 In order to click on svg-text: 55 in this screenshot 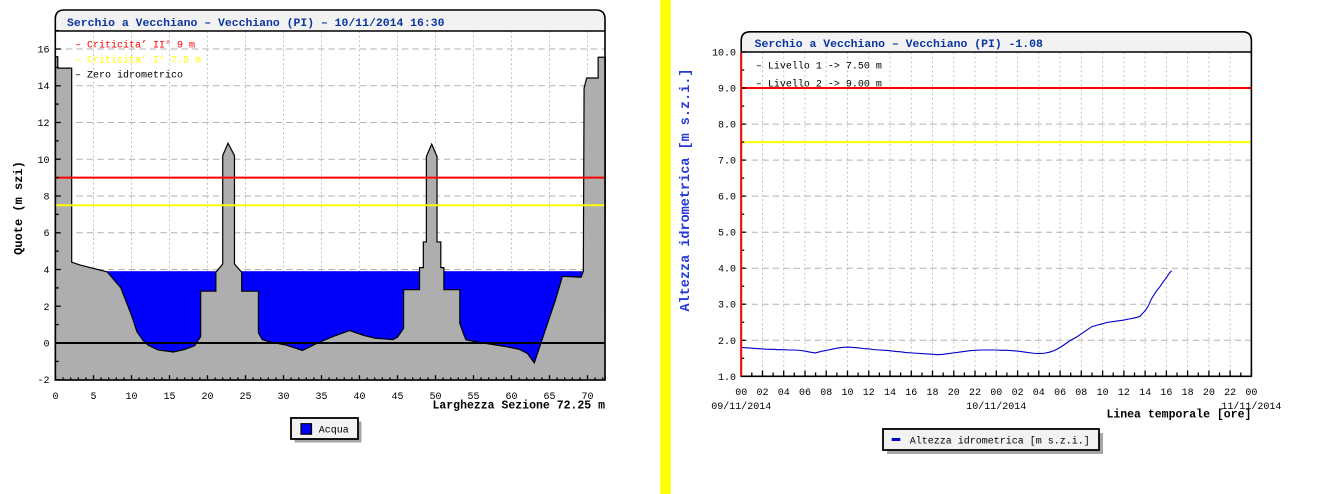, I will do `click(473, 397)`.